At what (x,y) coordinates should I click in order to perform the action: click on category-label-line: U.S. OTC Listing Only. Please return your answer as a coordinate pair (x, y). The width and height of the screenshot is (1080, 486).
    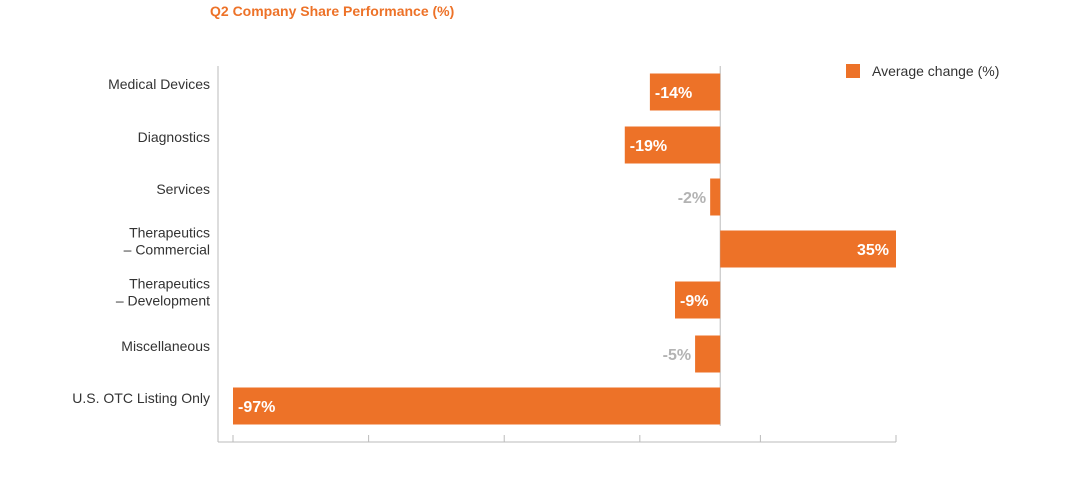
    Looking at the image, I should click on (141, 398).